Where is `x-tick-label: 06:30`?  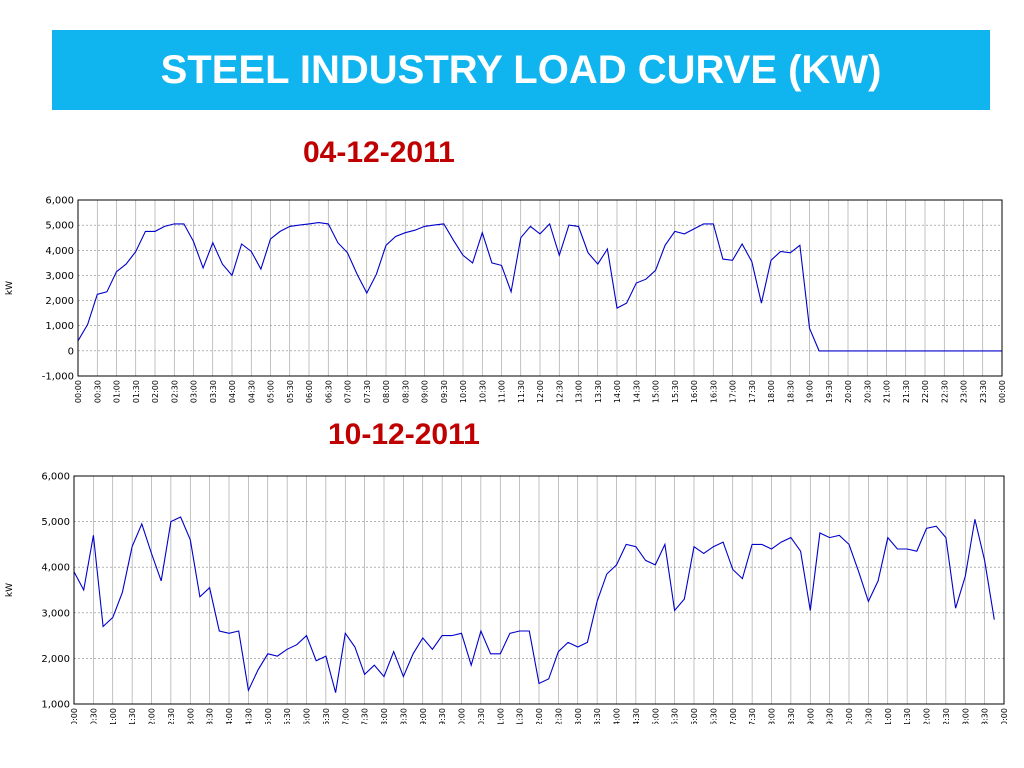 x-tick-label: 06:30 is located at coordinates (328, 391).